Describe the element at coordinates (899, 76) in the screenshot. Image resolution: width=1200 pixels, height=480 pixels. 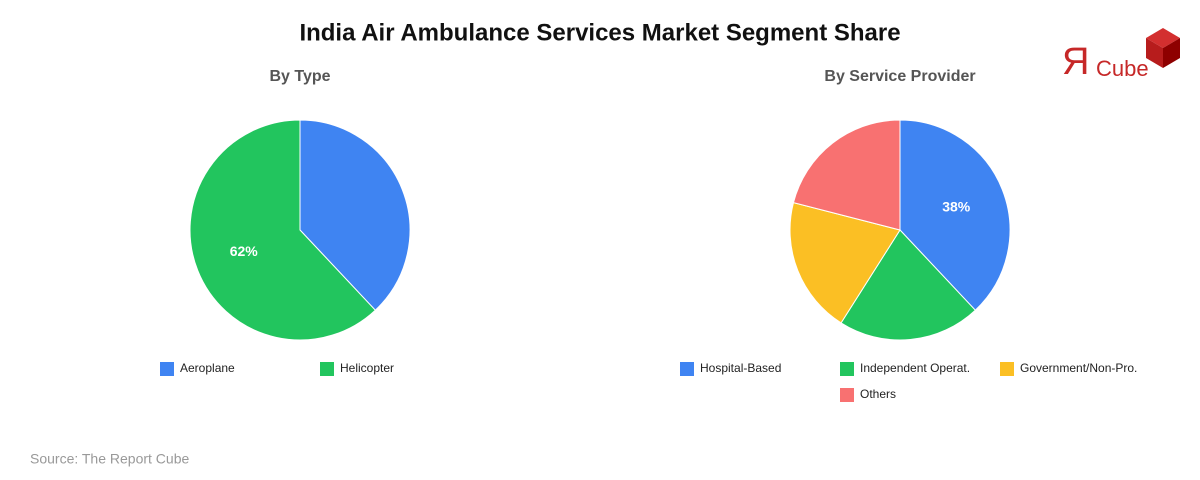
I see `chart-title: By Service Provider` at that location.